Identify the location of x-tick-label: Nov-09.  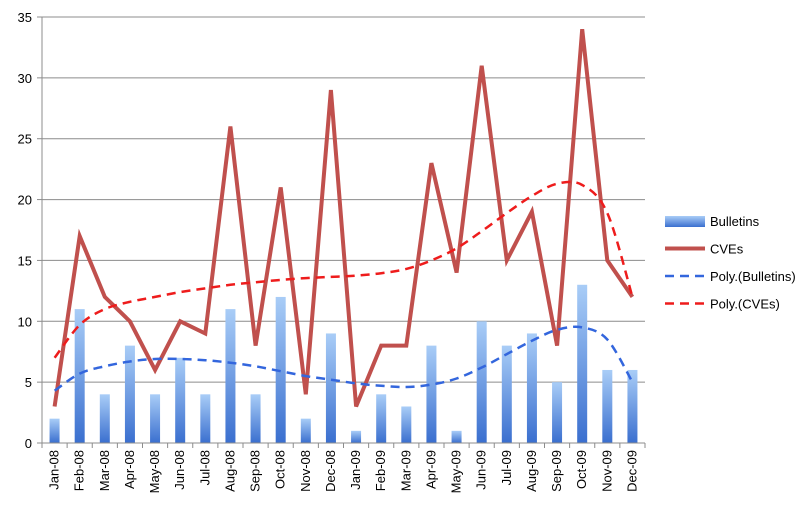
(606, 471).